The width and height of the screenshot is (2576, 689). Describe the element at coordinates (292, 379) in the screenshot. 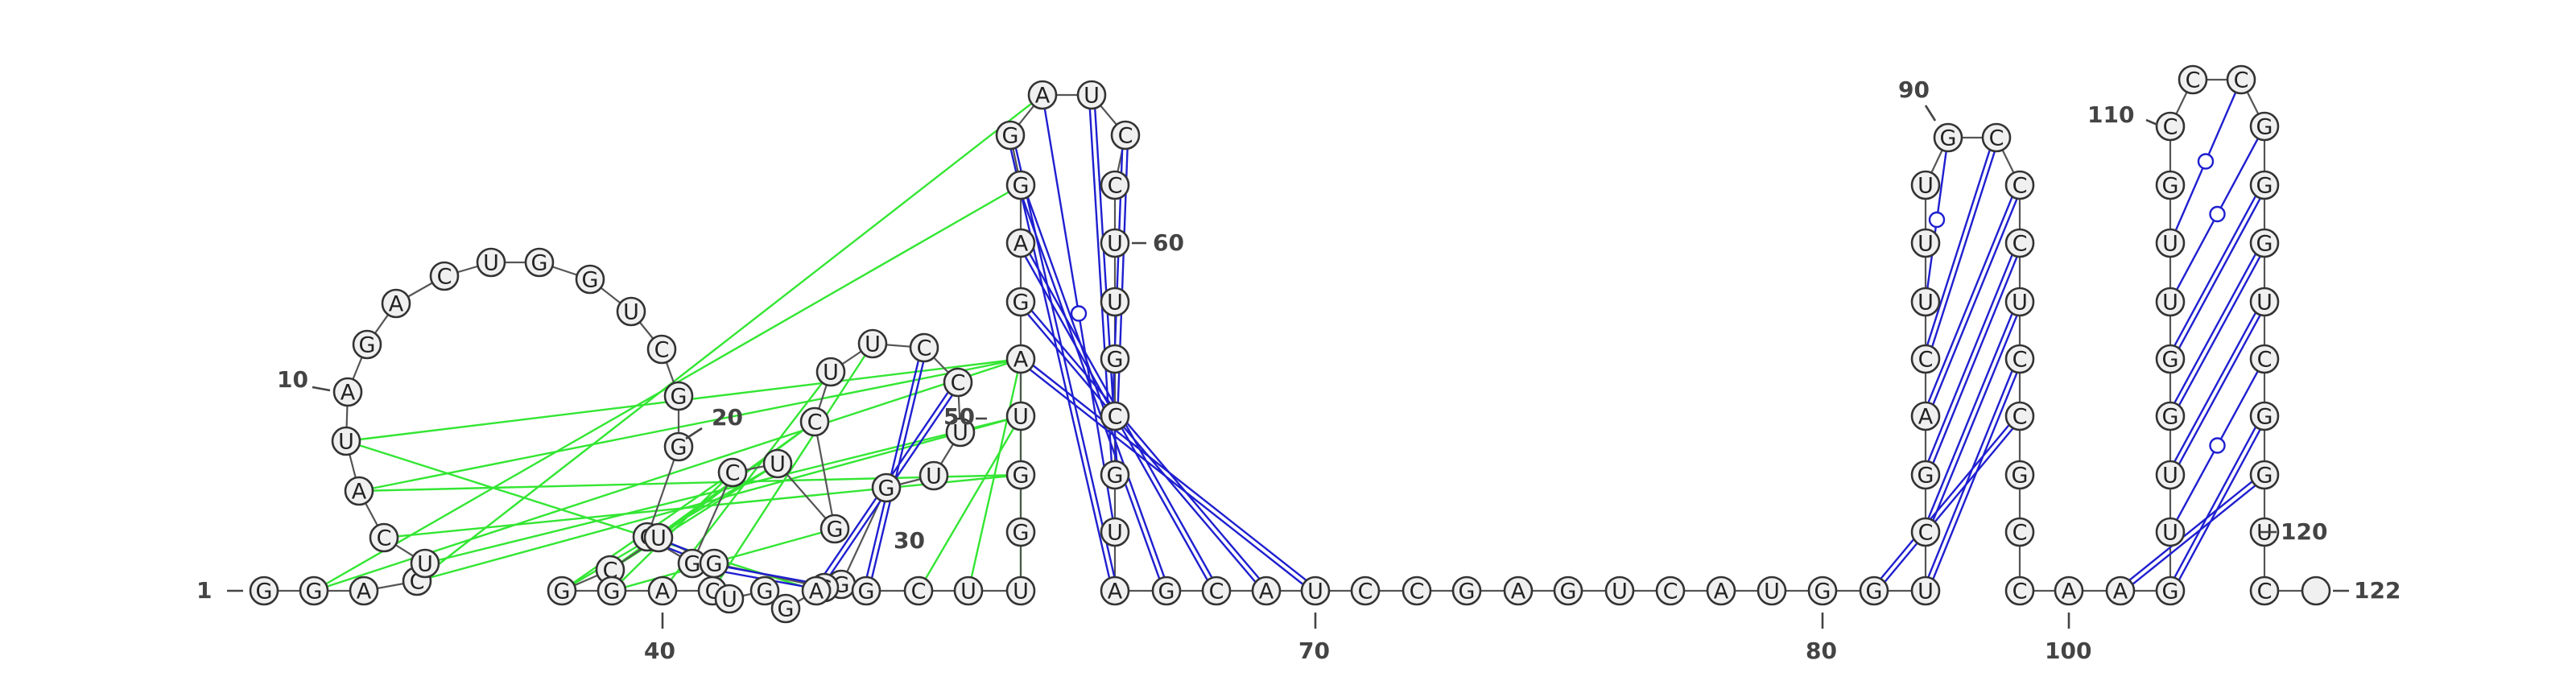

I see `position-label-10: 10` at that location.